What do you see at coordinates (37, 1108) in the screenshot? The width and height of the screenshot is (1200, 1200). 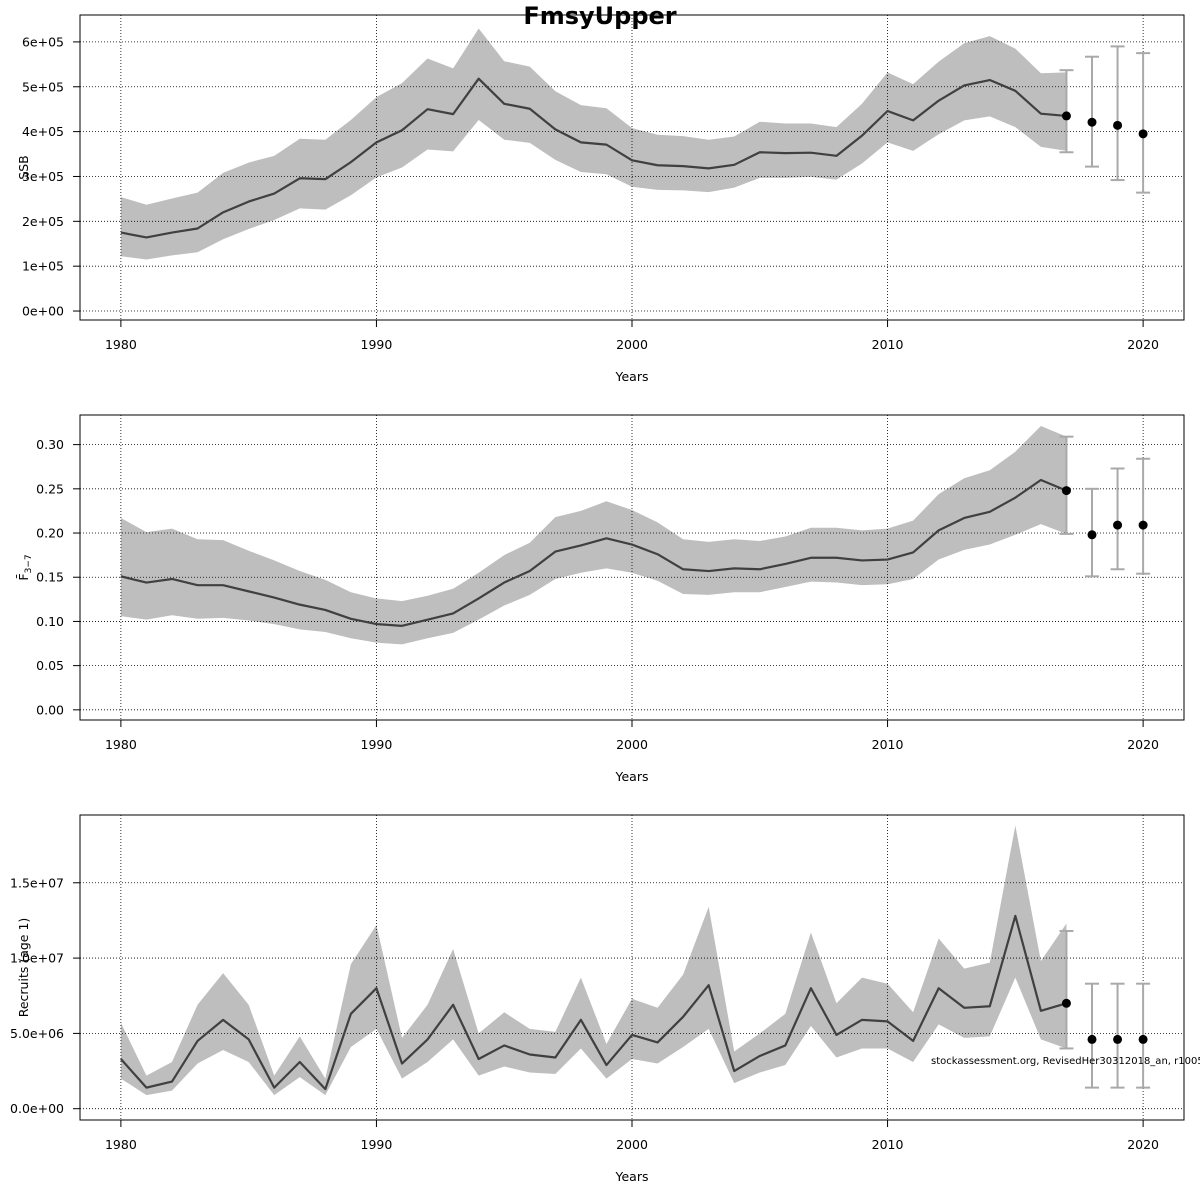 I see `y-tick-label: 0.0e+00` at bounding box center [37, 1108].